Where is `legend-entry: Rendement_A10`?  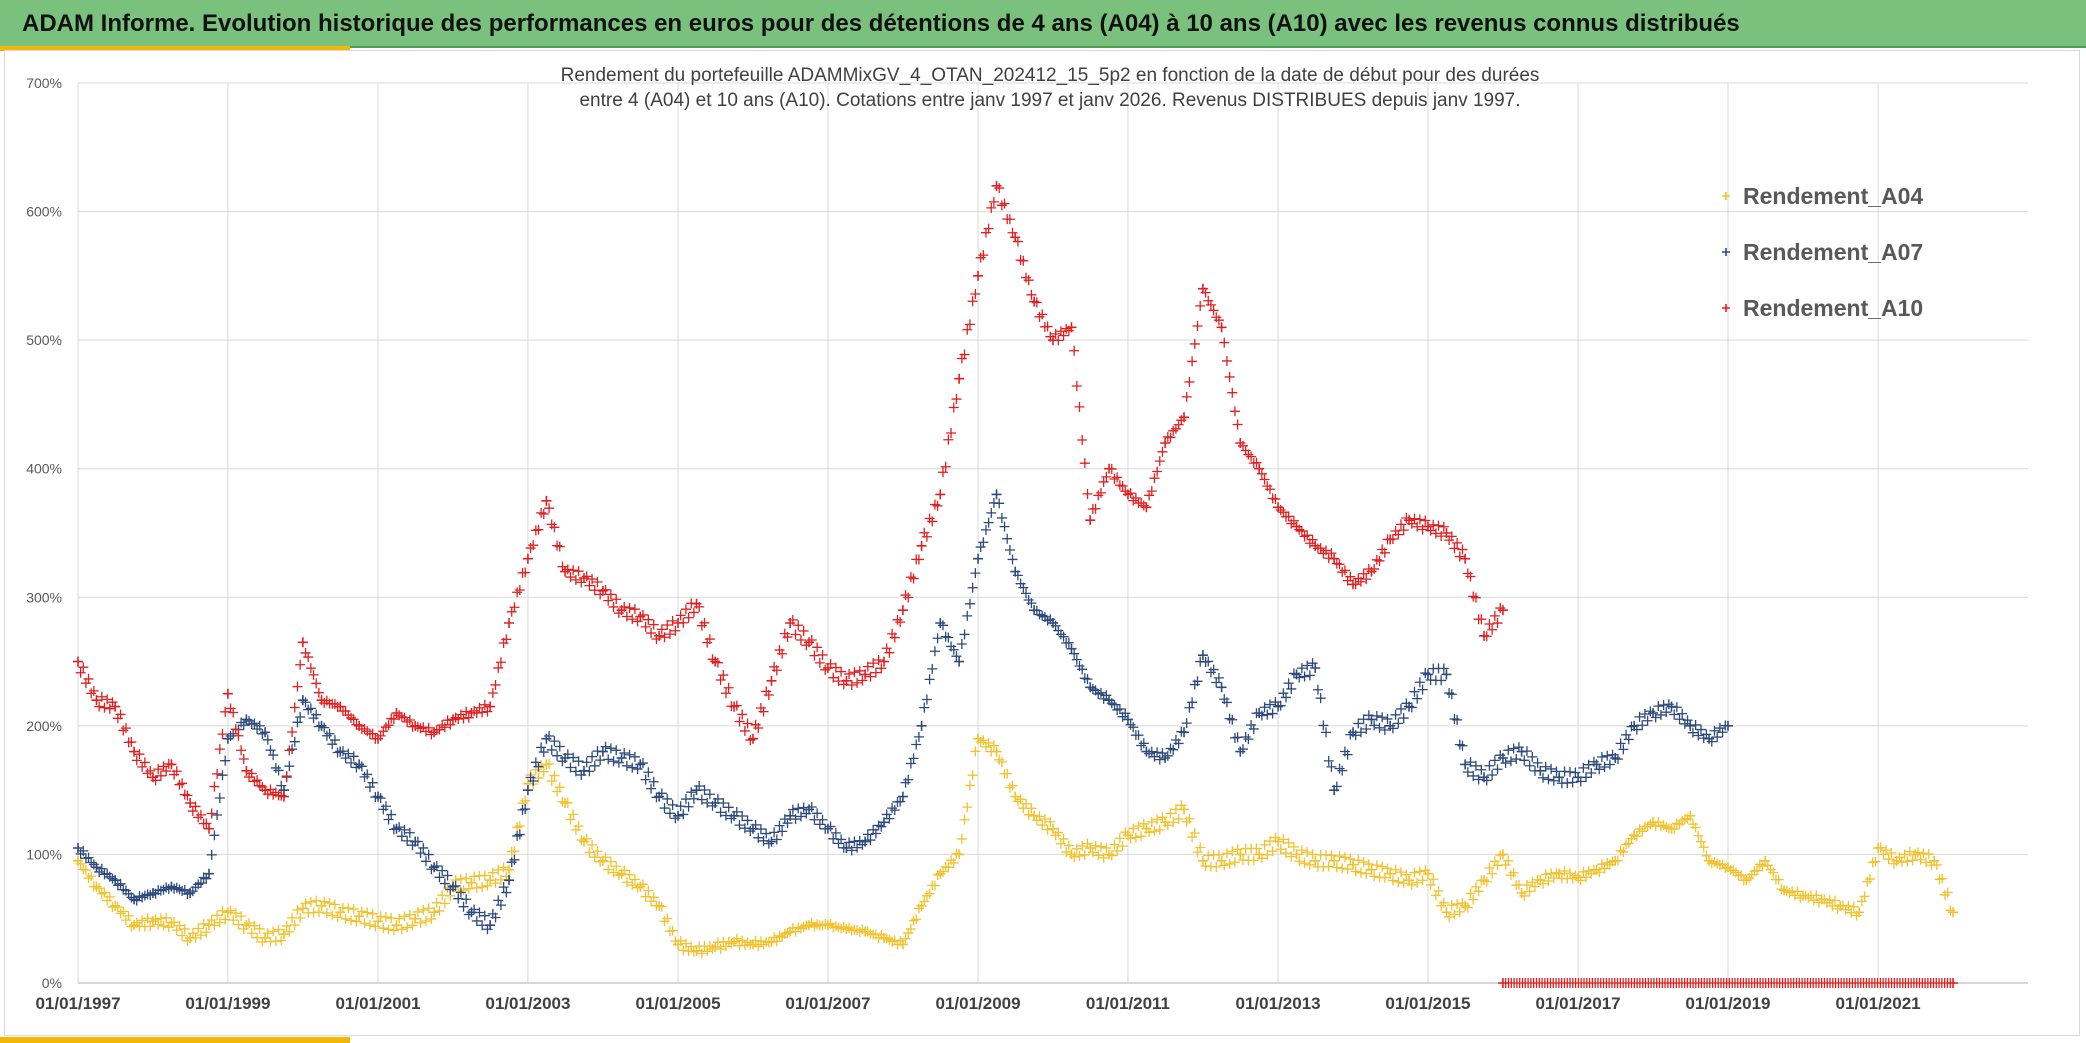 legend-entry: Rendement_A10 is located at coordinates (1822, 308).